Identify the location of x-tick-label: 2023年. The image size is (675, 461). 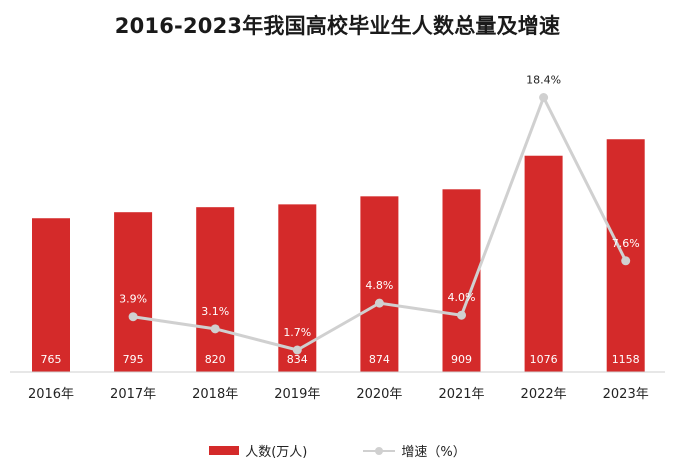
(626, 394).